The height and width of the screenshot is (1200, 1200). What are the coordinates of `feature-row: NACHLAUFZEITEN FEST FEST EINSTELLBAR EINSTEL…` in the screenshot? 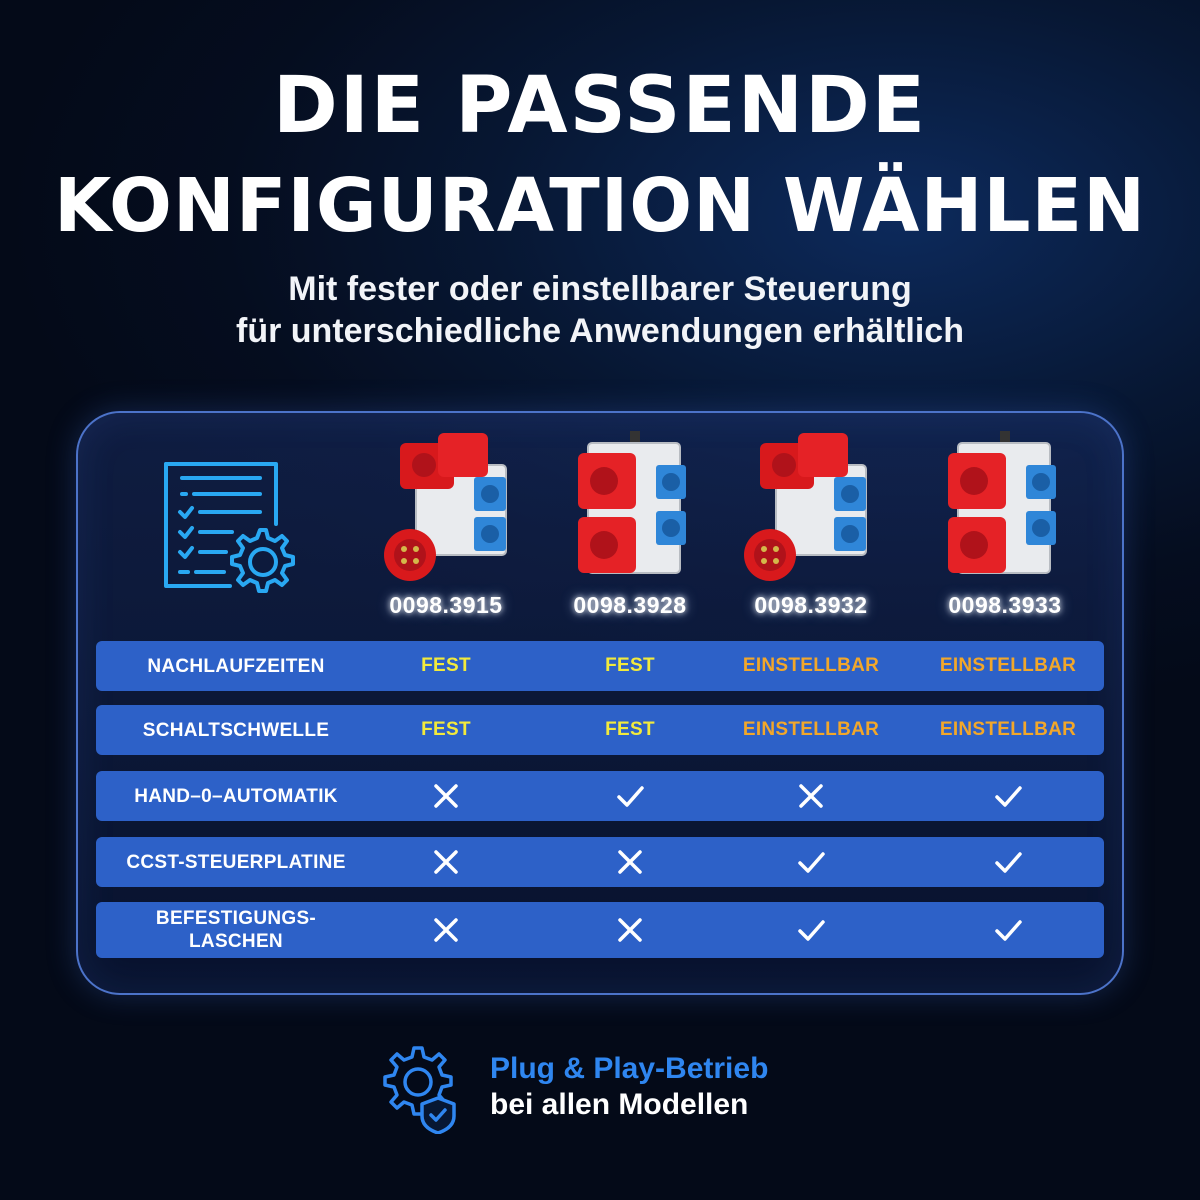 It's located at (600, 666).